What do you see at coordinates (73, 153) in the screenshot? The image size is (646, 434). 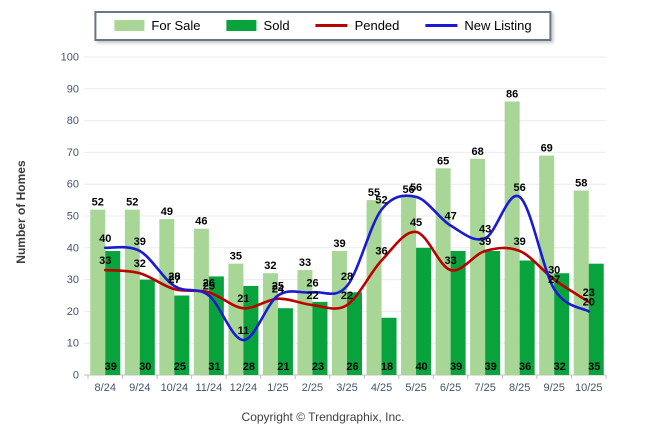 I see `y-tick-label: 70` at bounding box center [73, 153].